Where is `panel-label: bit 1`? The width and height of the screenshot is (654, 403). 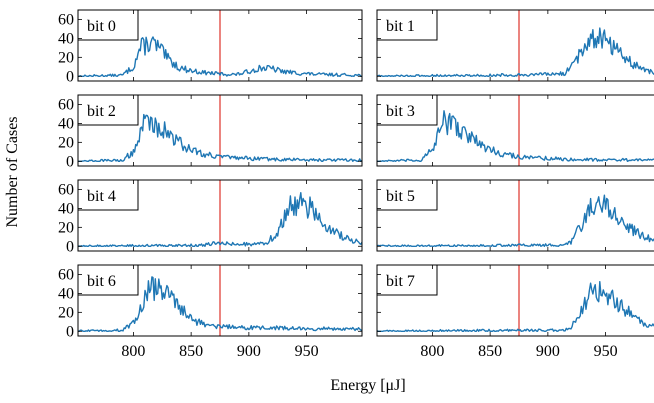
panel-label: bit 1 is located at coordinates (400, 26).